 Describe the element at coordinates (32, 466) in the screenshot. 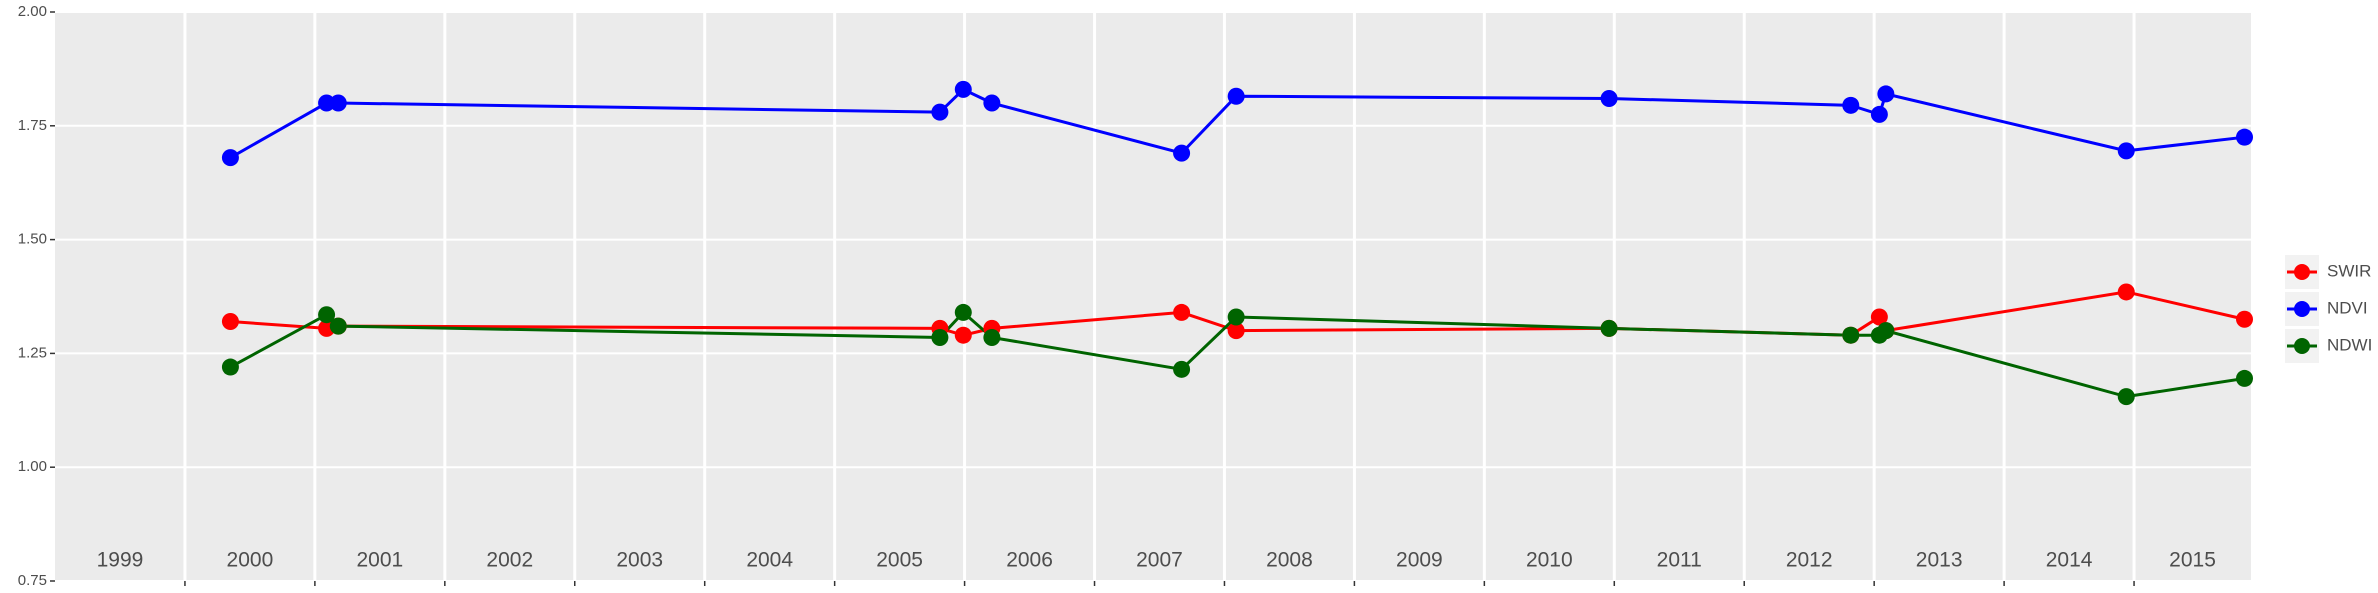

I see `y-tick-label: 1.00` at that location.